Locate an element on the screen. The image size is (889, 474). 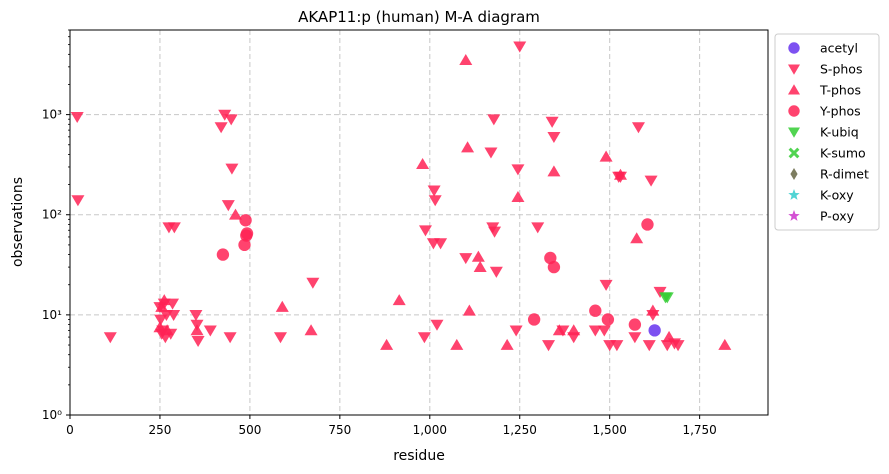
legend-marker-acetyl is located at coordinates (794, 48).